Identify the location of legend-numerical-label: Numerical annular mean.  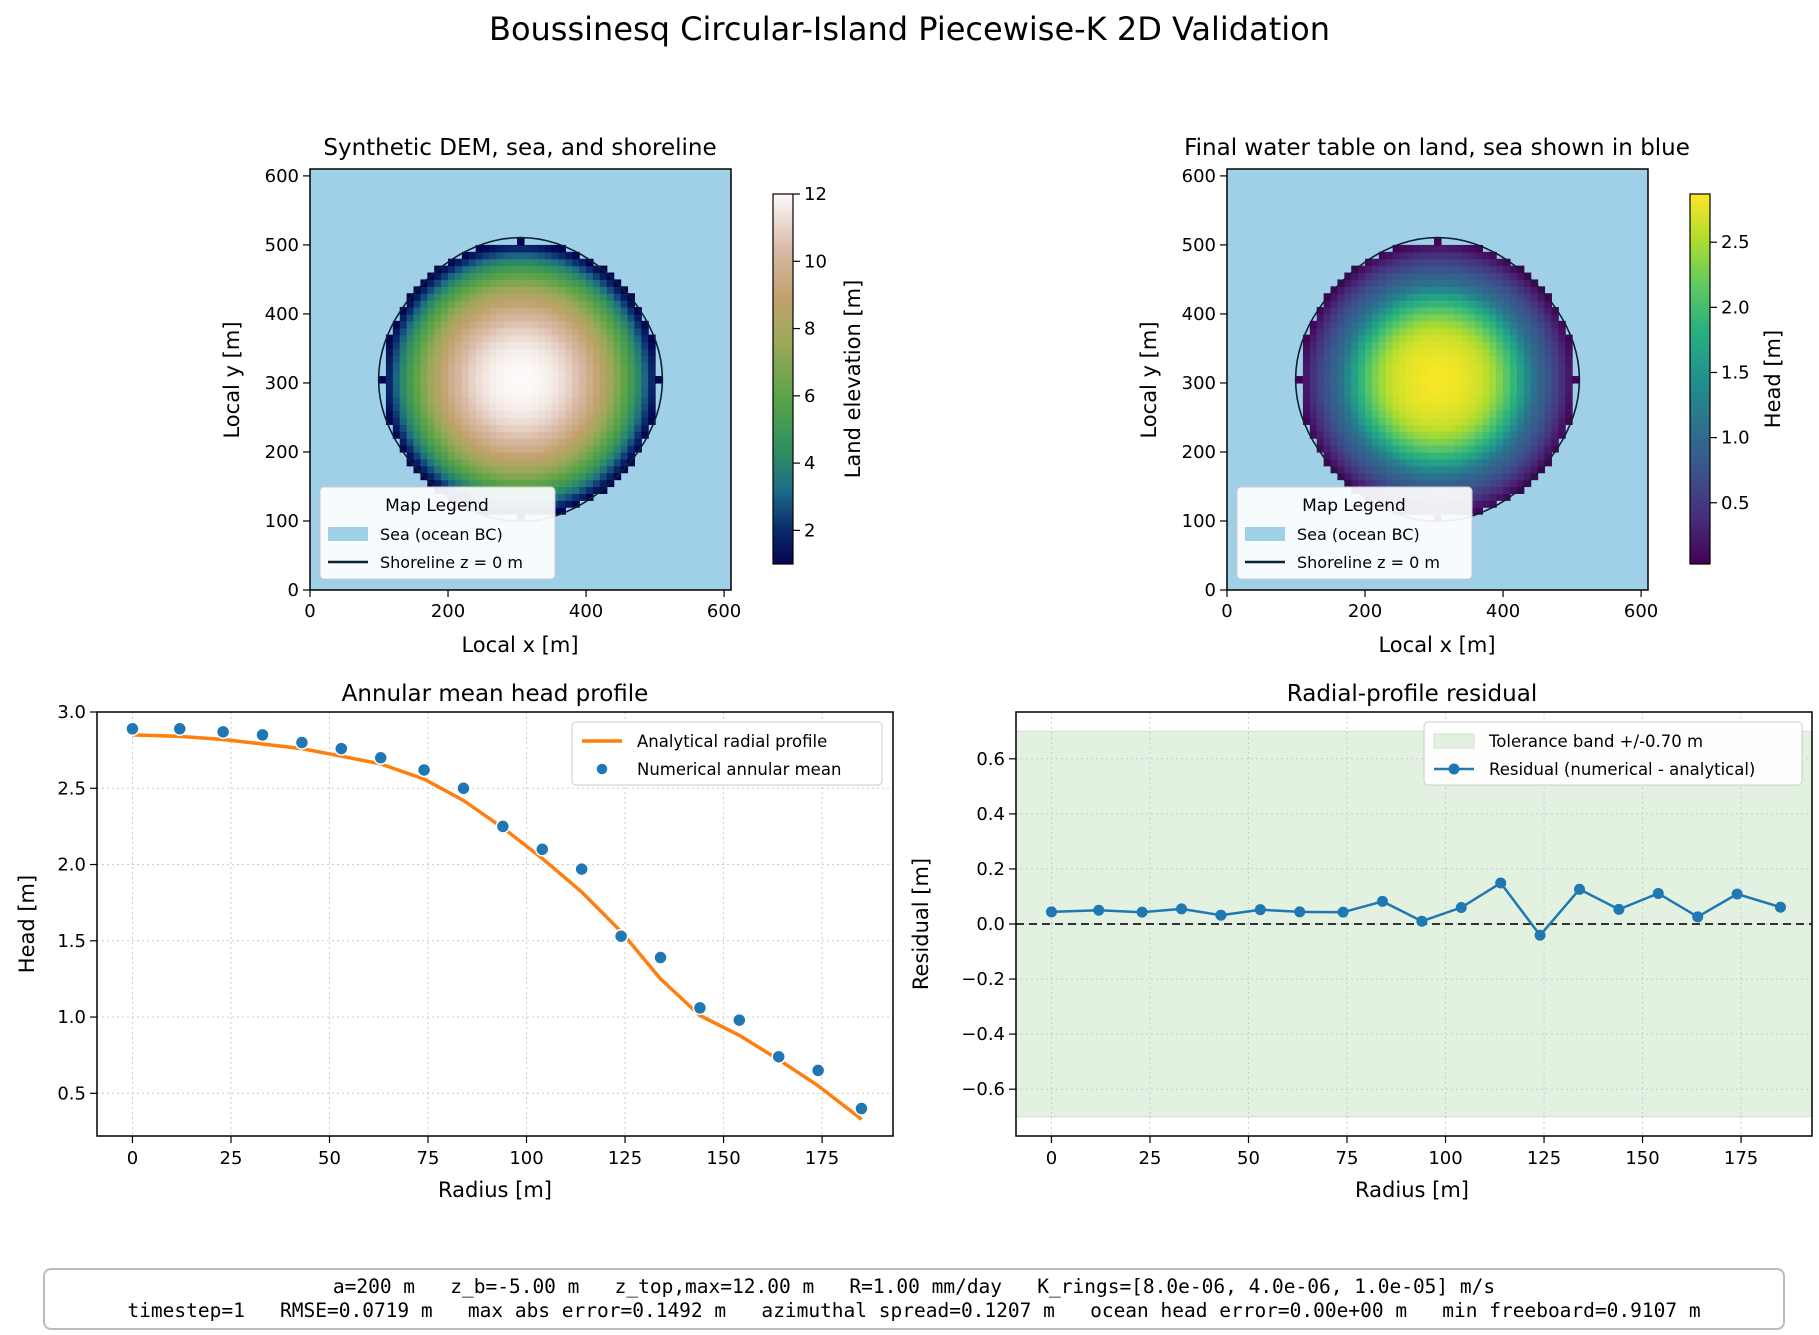
(739, 769).